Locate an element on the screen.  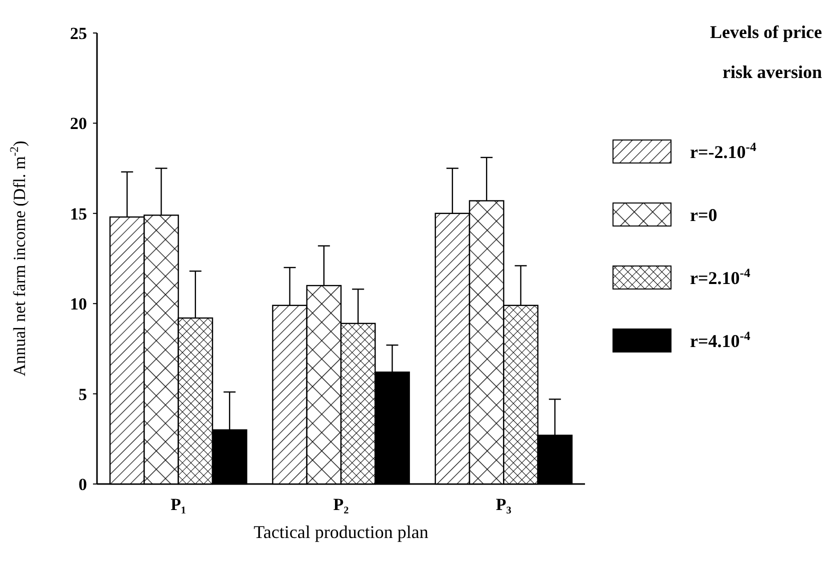
y-tick-label: 0 is located at coordinates (82, 484).